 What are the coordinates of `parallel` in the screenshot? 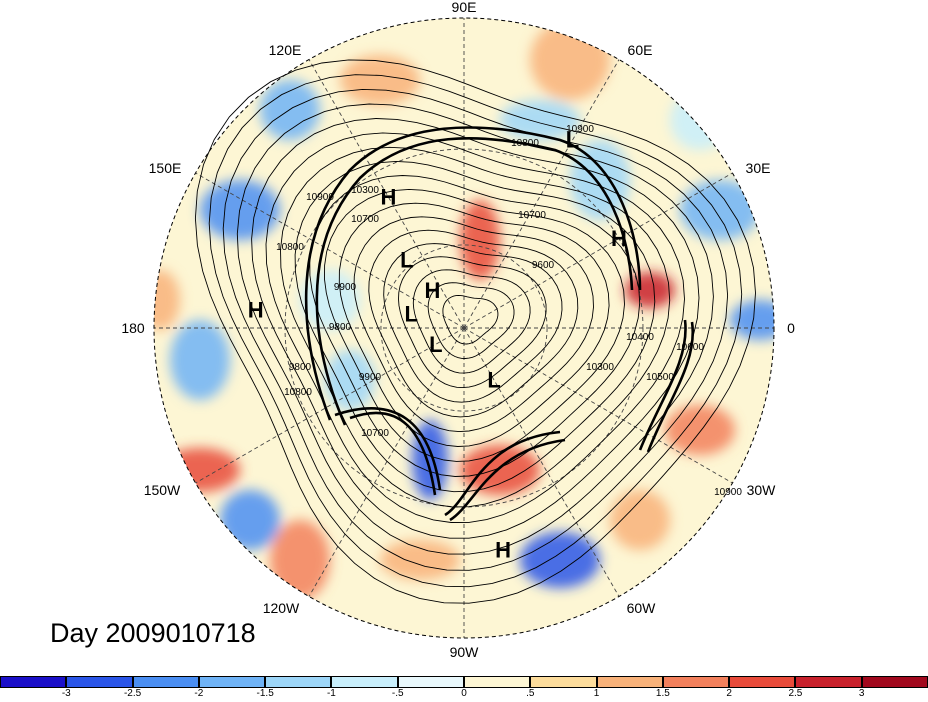 It's located at (464, 328).